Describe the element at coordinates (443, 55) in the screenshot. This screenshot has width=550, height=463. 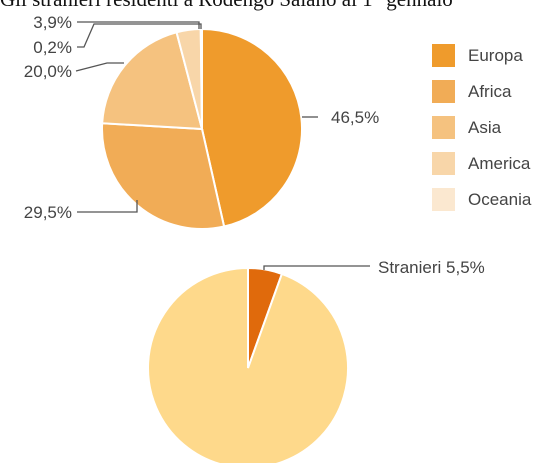
I see `legend-swatch-europa` at that location.